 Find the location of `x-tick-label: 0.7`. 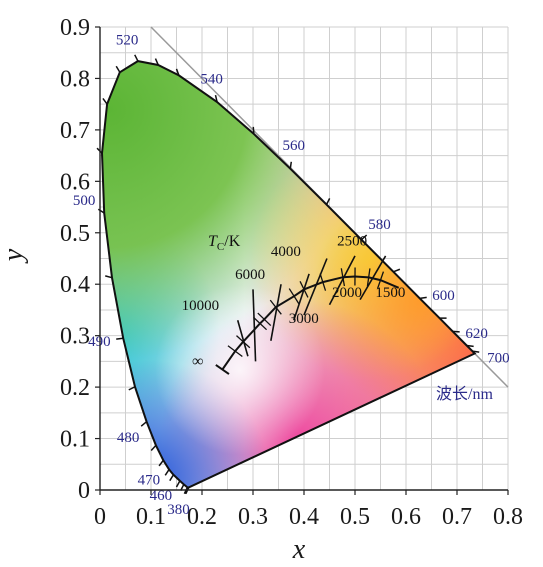

x-tick-label: 0.7 is located at coordinates (457, 517).